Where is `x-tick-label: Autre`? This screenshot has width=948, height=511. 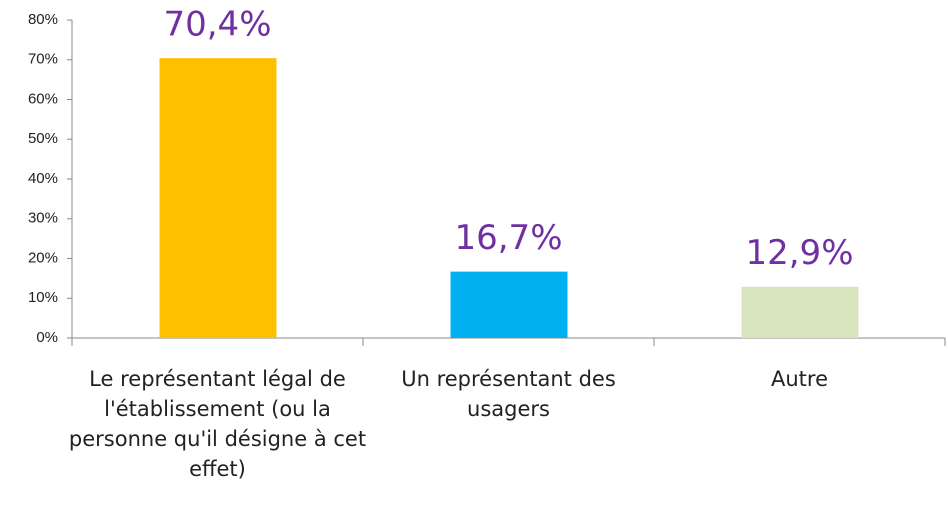 x-tick-label: Autre is located at coordinates (799, 379).